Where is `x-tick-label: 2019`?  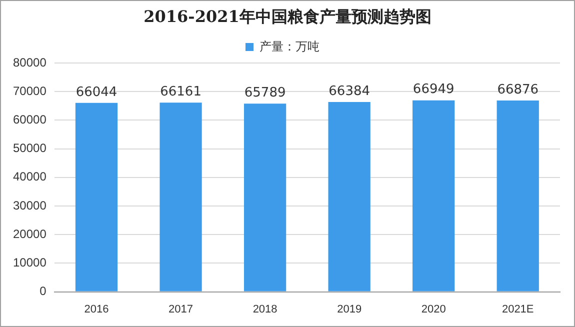
x-tick-label: 2019 is located at coordinates (349, 309).